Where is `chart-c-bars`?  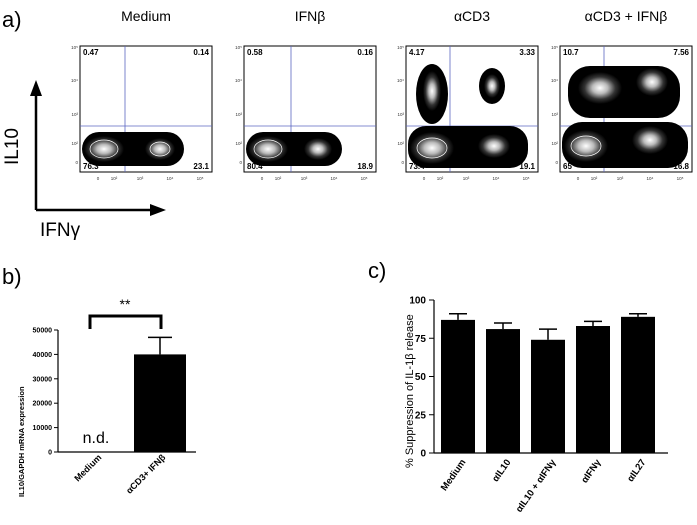 chart-c-bars is located at coordinates (548, 383).